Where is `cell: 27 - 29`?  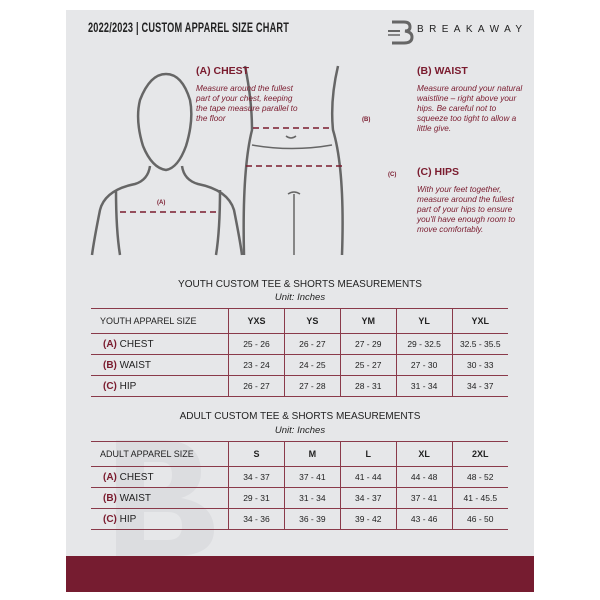
cell: 27 - 29 is located at coordinates (368, 344).